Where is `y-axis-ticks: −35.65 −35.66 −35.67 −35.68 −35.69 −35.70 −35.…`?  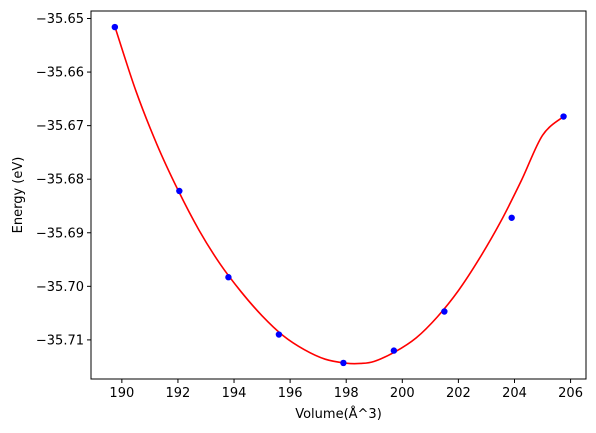
y-axis-ticks: −35.65 −35.66 −35.67 −35.68 −35.69 −35.70 −35.… is located at coordinates (63, 180).